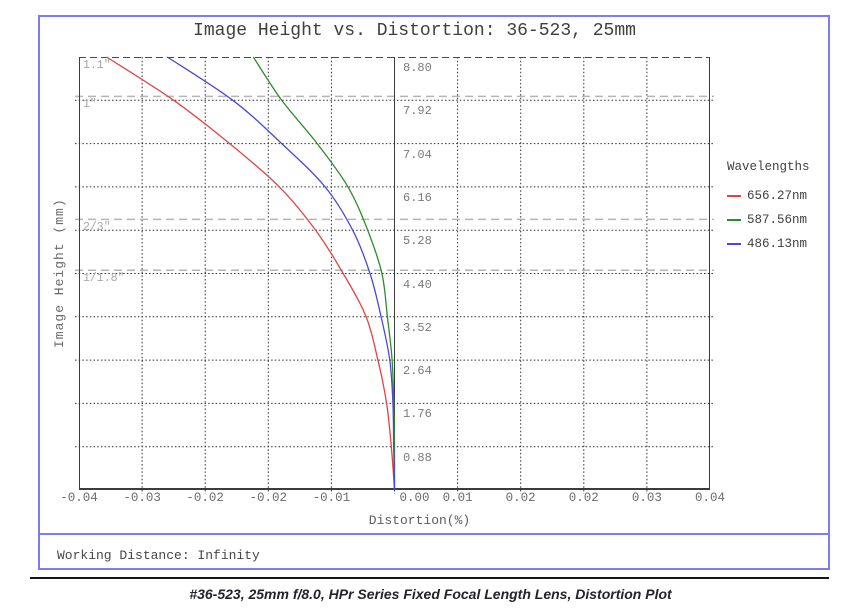 The width and height of the screenshot is (861, 611). I want to click on y-tick-label: 2.64, so click(417, 371).